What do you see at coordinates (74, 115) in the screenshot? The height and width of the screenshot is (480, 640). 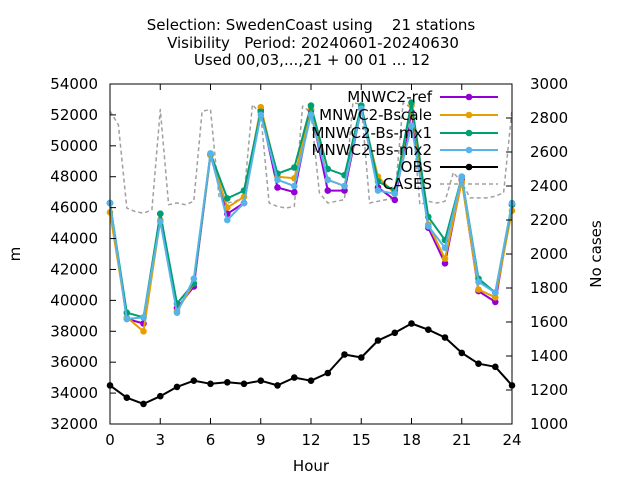 I see `y-tick-label: 52000` at bounding box center [74, 115].